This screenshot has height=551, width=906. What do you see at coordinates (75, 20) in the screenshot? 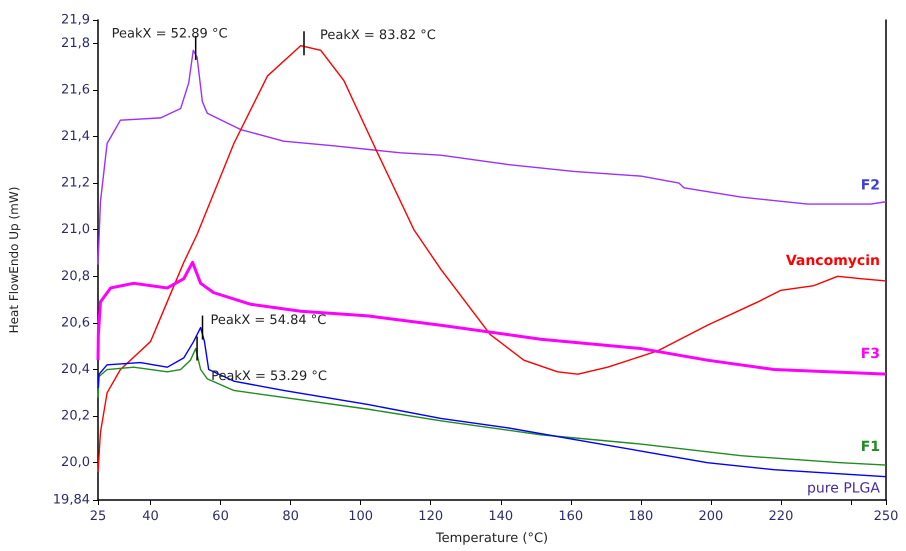
I see `y-tick-label: 21,9` at bounding box center [75, 20].